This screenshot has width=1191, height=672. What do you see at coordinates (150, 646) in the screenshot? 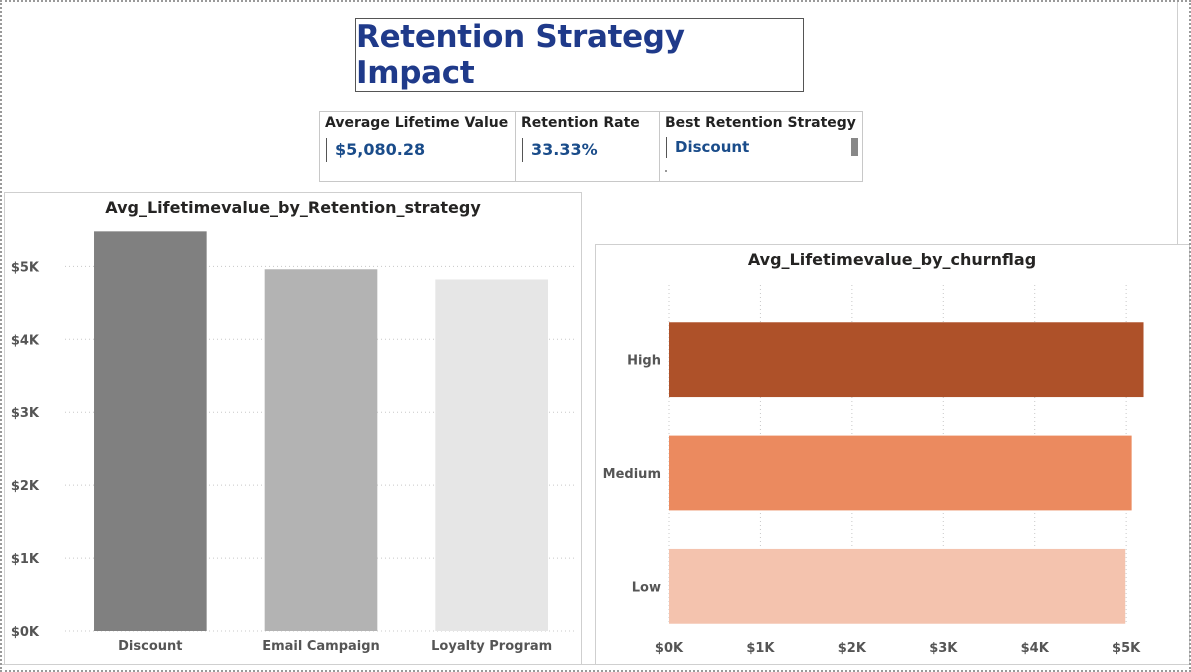
I see `x-tick-label: Discount` at bounding box center [150, 646].